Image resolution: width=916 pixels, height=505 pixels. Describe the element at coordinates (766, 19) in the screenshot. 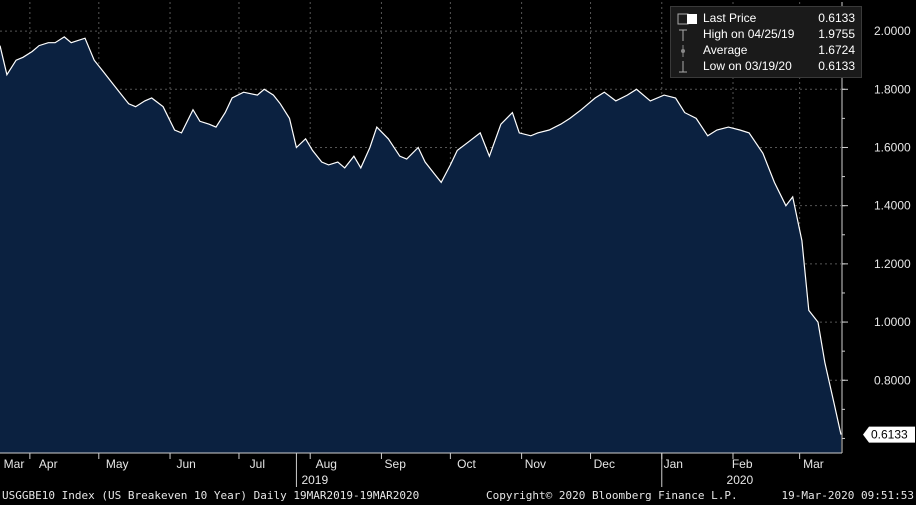

I see `legend-item-last-price: Last Price 0.6133` at that location.